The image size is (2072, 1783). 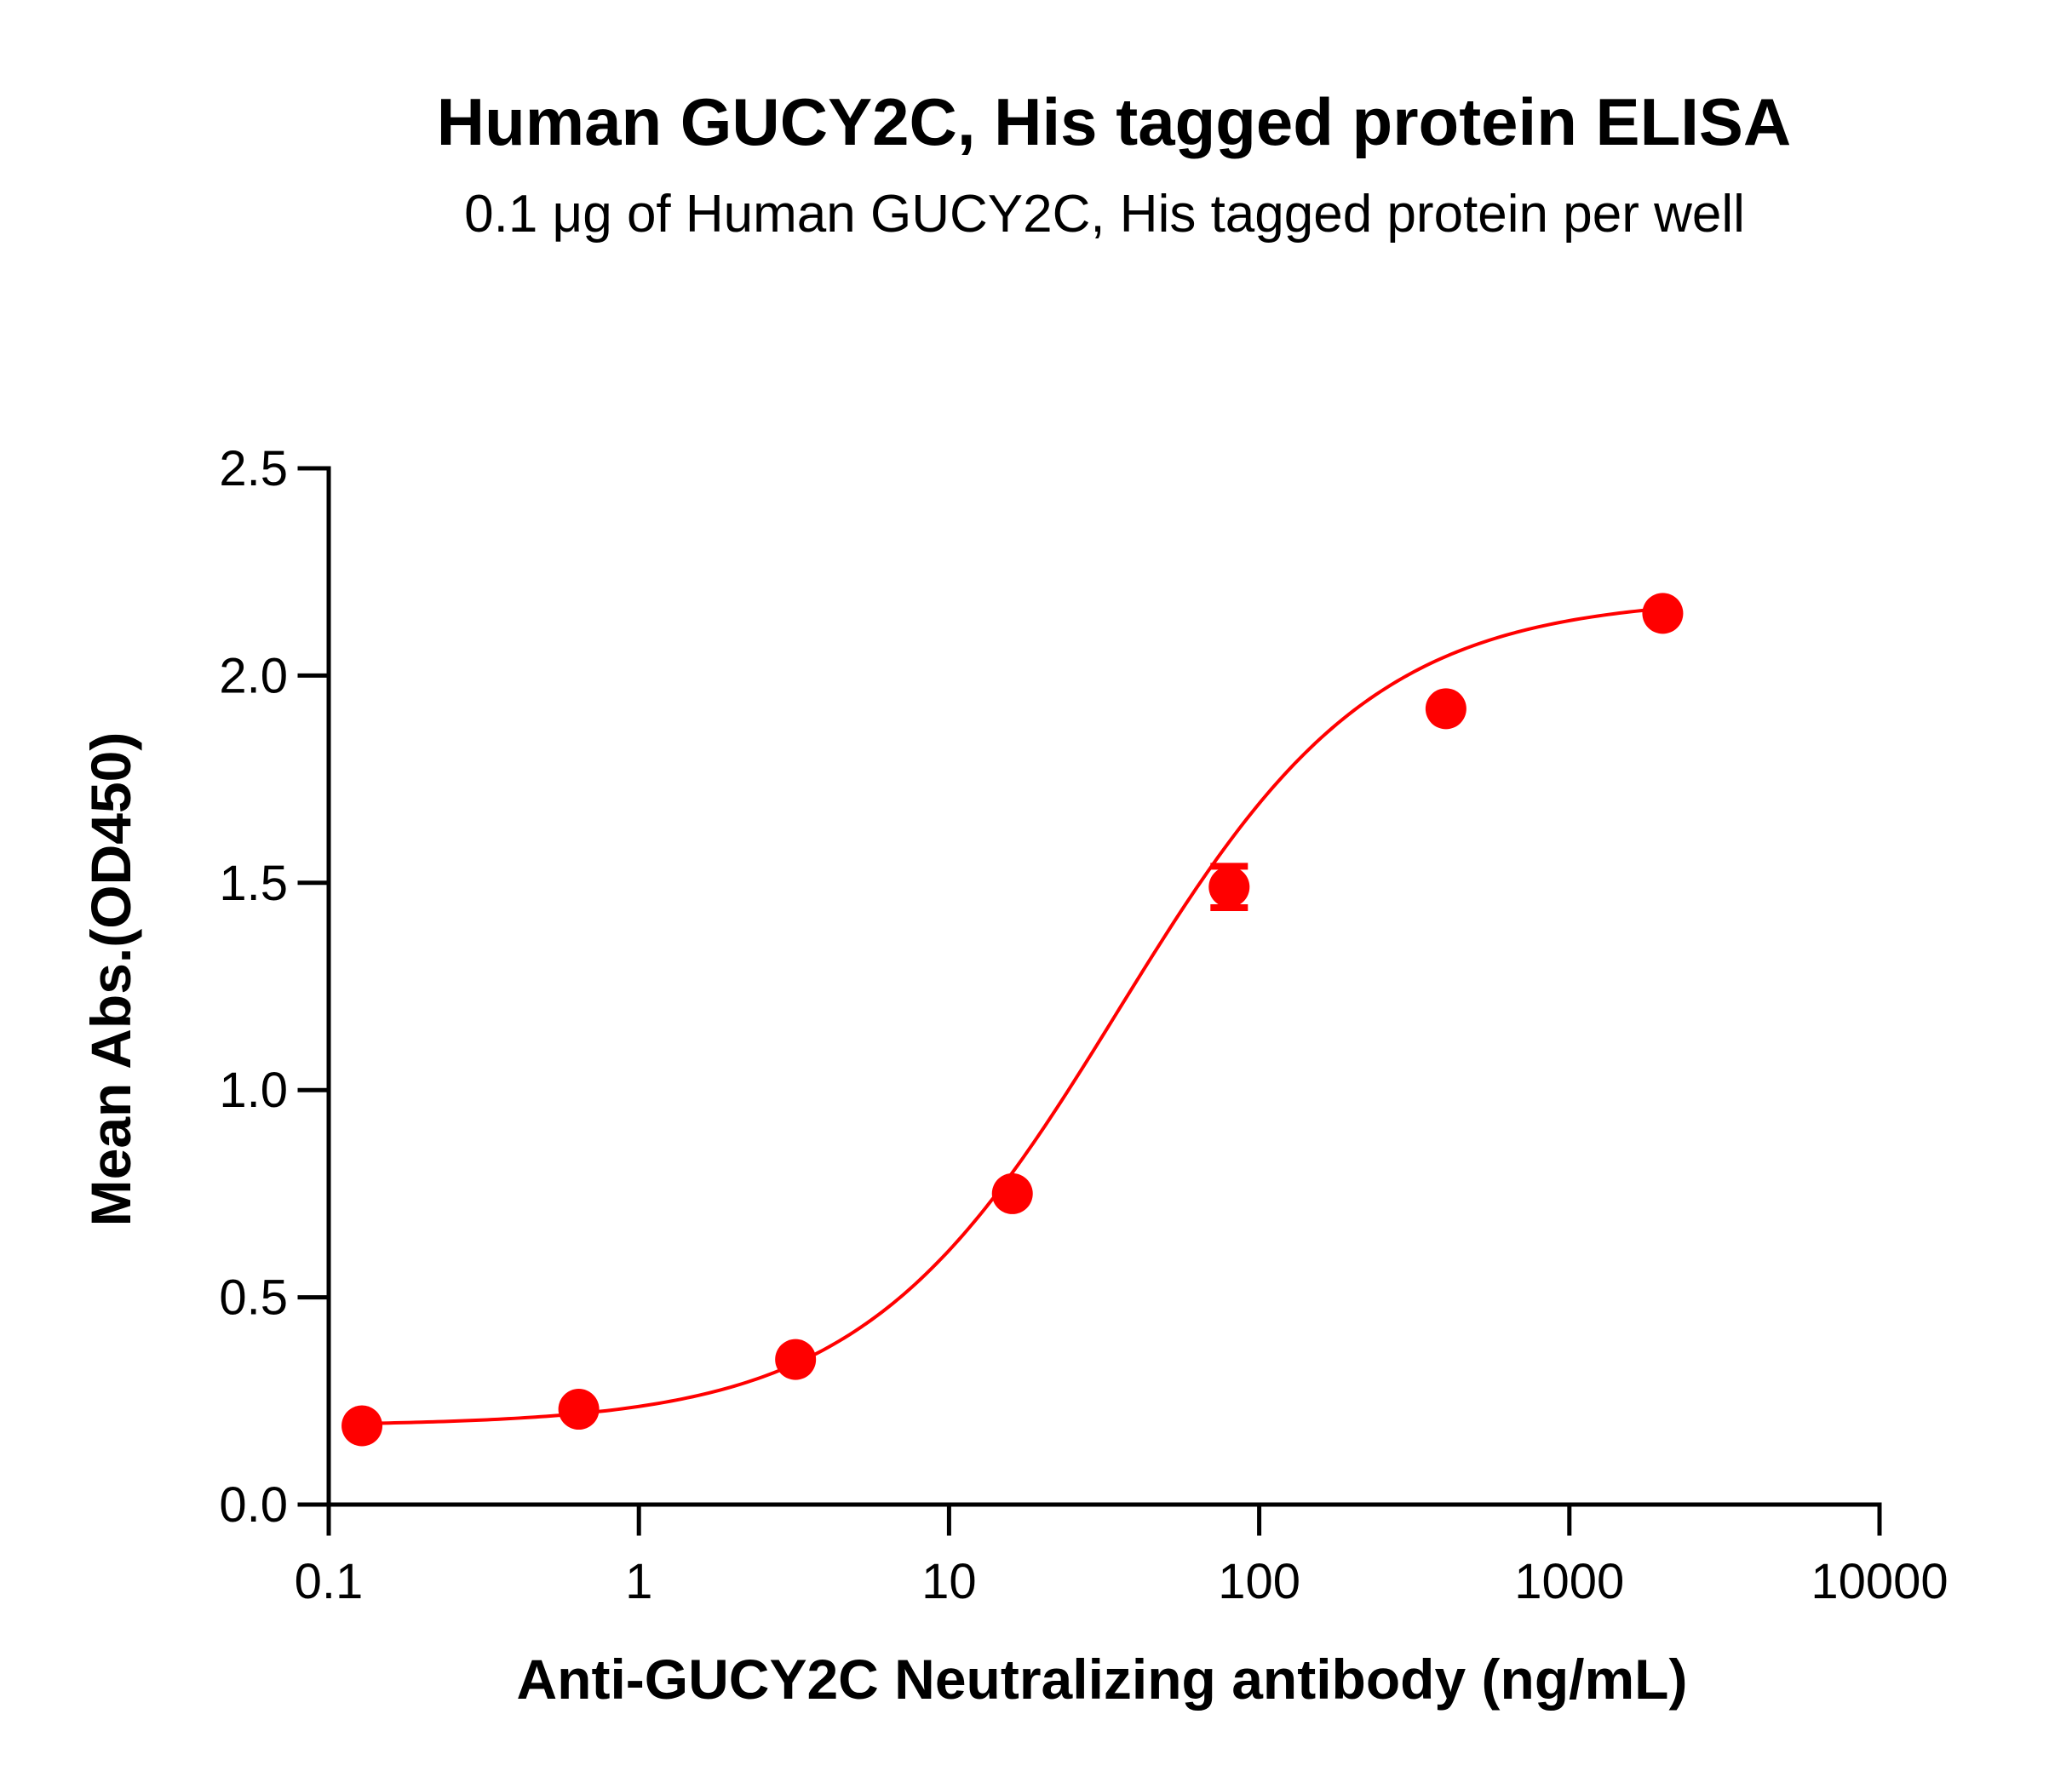 What do you see at coordinates (329, 1581) in the screenshot?
I see `x-tick-label: 0.1` at bounding box center [329, 1581].